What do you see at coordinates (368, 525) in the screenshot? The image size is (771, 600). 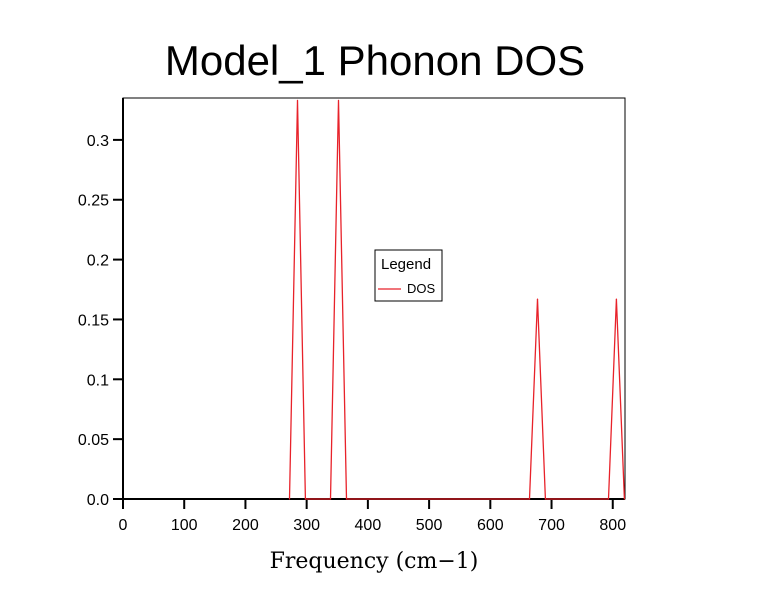 I see `x-tick-label: 400` at bounding box center [368, 525].